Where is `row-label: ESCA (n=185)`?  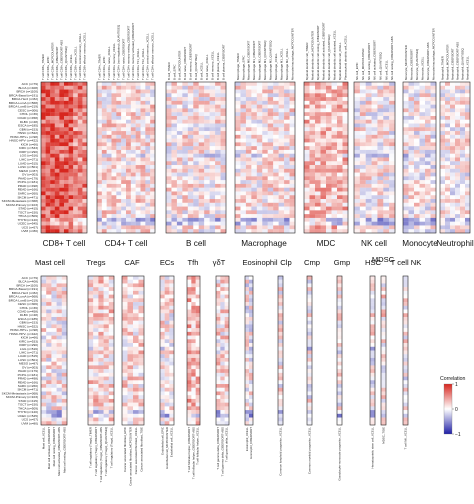
row-label: ESCA (n=185) is located at coordinates (28, 126).